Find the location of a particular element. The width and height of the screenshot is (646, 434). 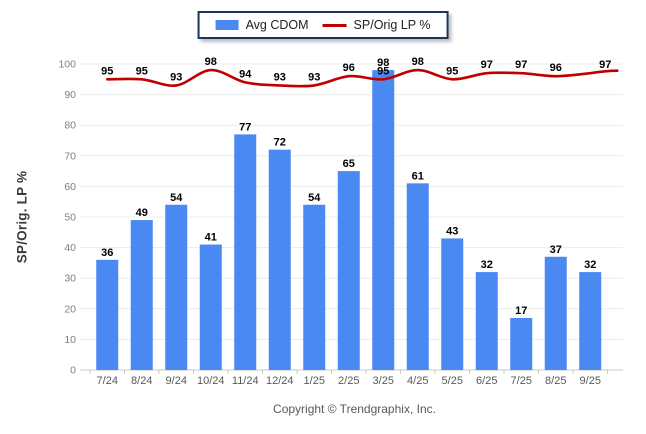

x-tick-label: 11/24 is located at coordinates (245, 381).